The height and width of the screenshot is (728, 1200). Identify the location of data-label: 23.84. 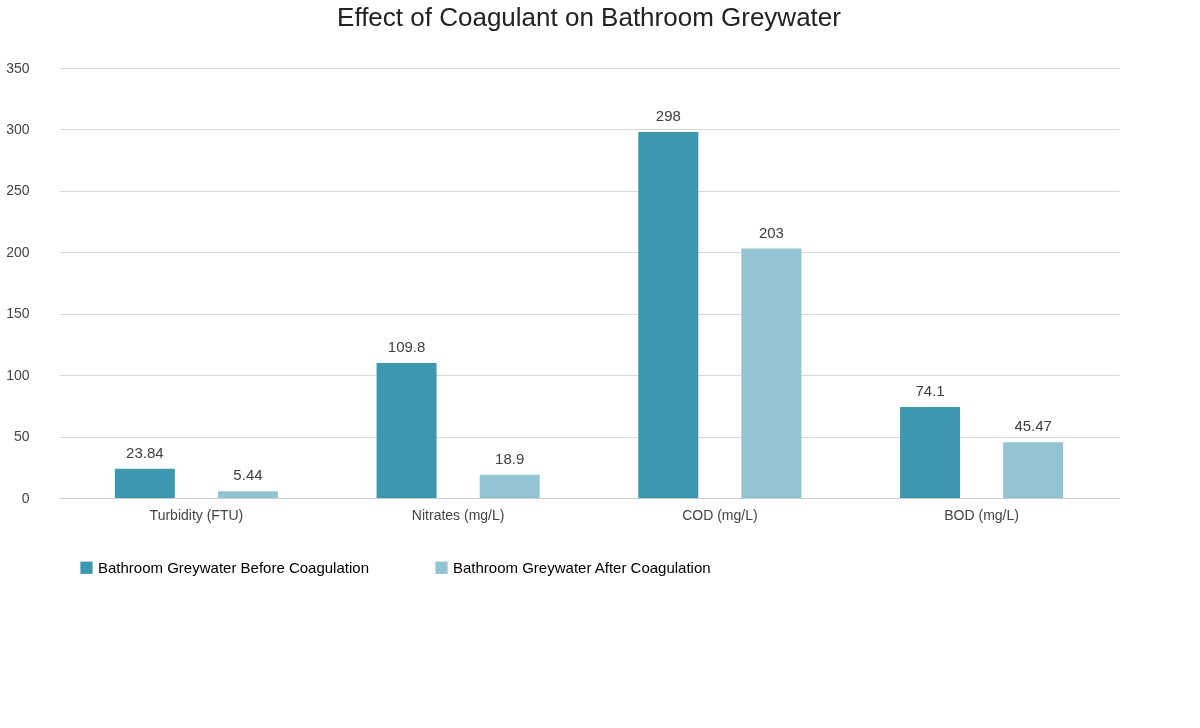
(145, 452).